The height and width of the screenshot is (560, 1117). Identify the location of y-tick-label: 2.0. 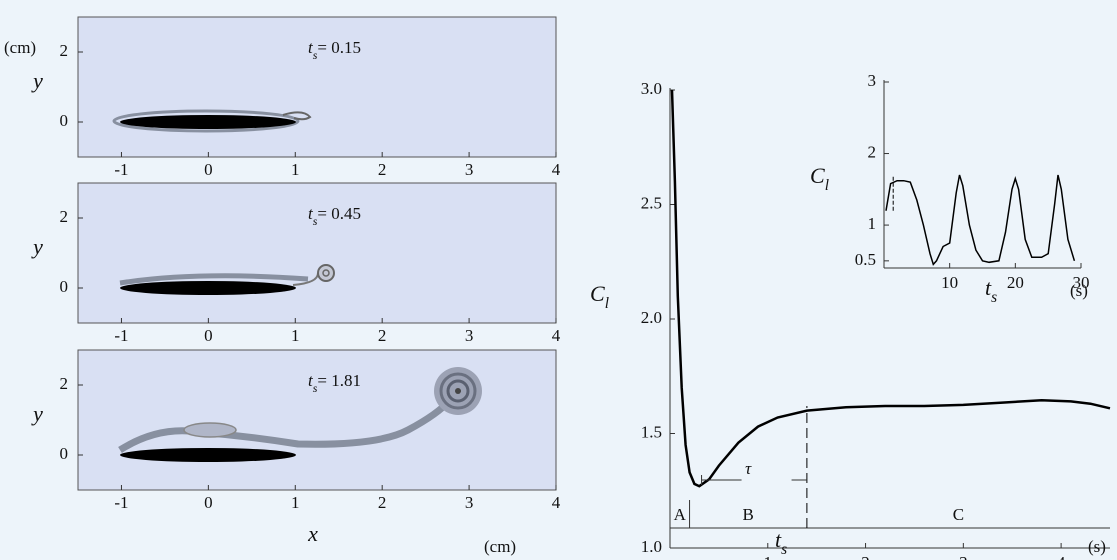
(651, 317).